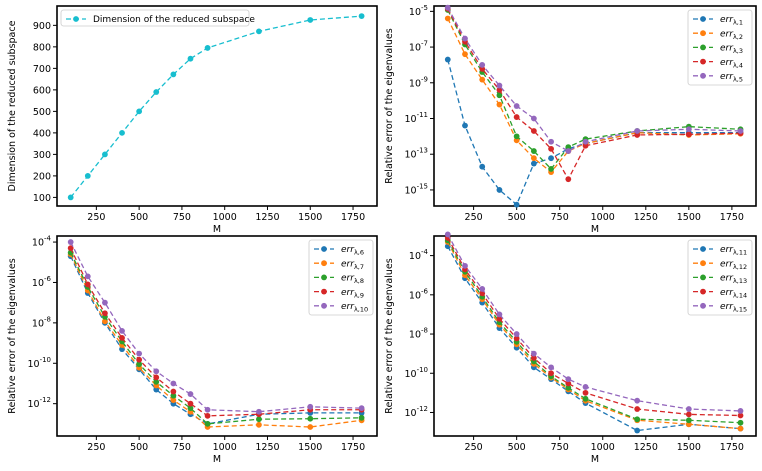 The width and height of the screenshot is (762, 471). I want to click on legend: errλ,11 errλ,12 errλ,13 errλ,14 errλ,15, so click(720, 277).